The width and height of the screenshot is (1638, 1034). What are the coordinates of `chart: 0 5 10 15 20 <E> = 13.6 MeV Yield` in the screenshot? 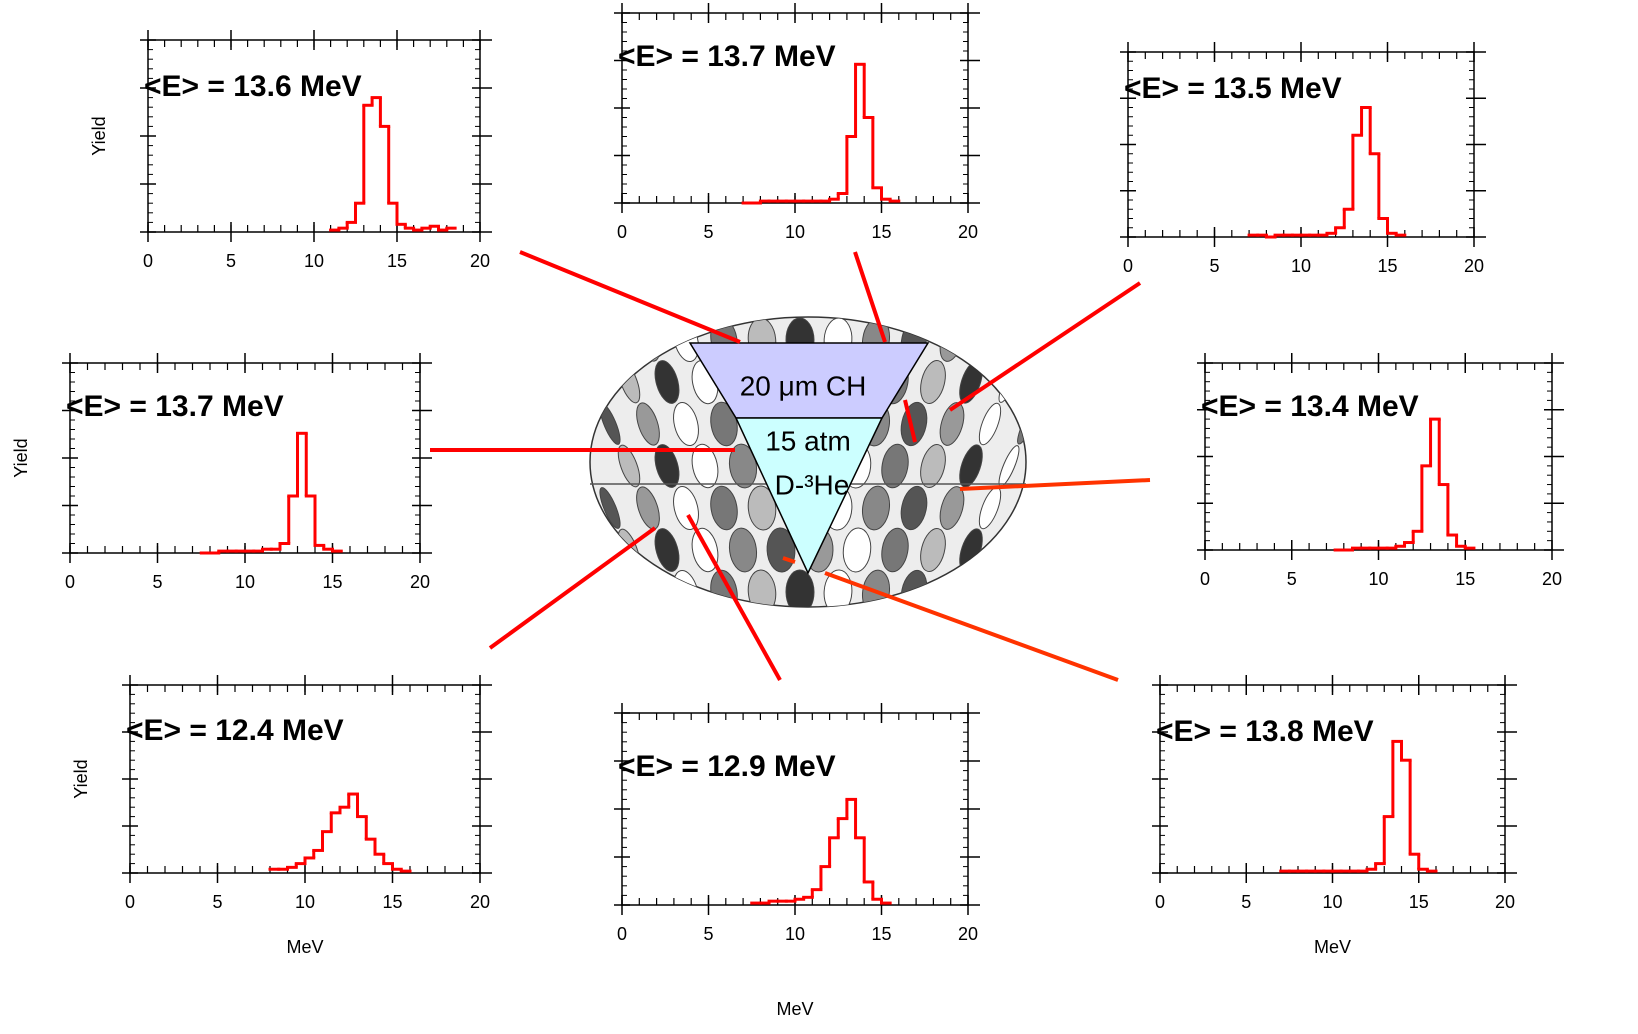 It's located at (290, 150).